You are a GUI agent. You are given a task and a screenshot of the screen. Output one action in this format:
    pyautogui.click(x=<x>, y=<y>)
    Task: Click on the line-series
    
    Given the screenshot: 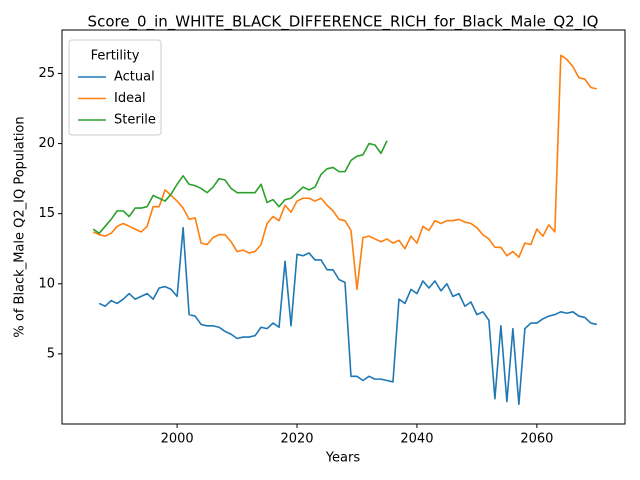 What is the action you would take?
    pyautogui.click(x=240, y=187)
    